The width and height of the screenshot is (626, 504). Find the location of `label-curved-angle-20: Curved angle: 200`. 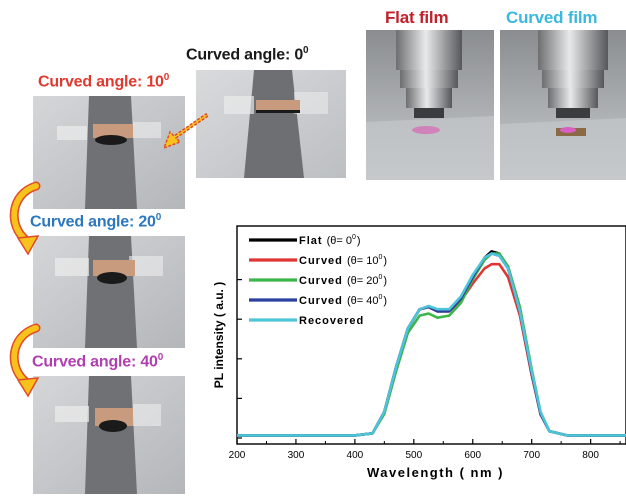

label-curved-angle-20: Curved angle: 200 is located at coordinates (96, 221).